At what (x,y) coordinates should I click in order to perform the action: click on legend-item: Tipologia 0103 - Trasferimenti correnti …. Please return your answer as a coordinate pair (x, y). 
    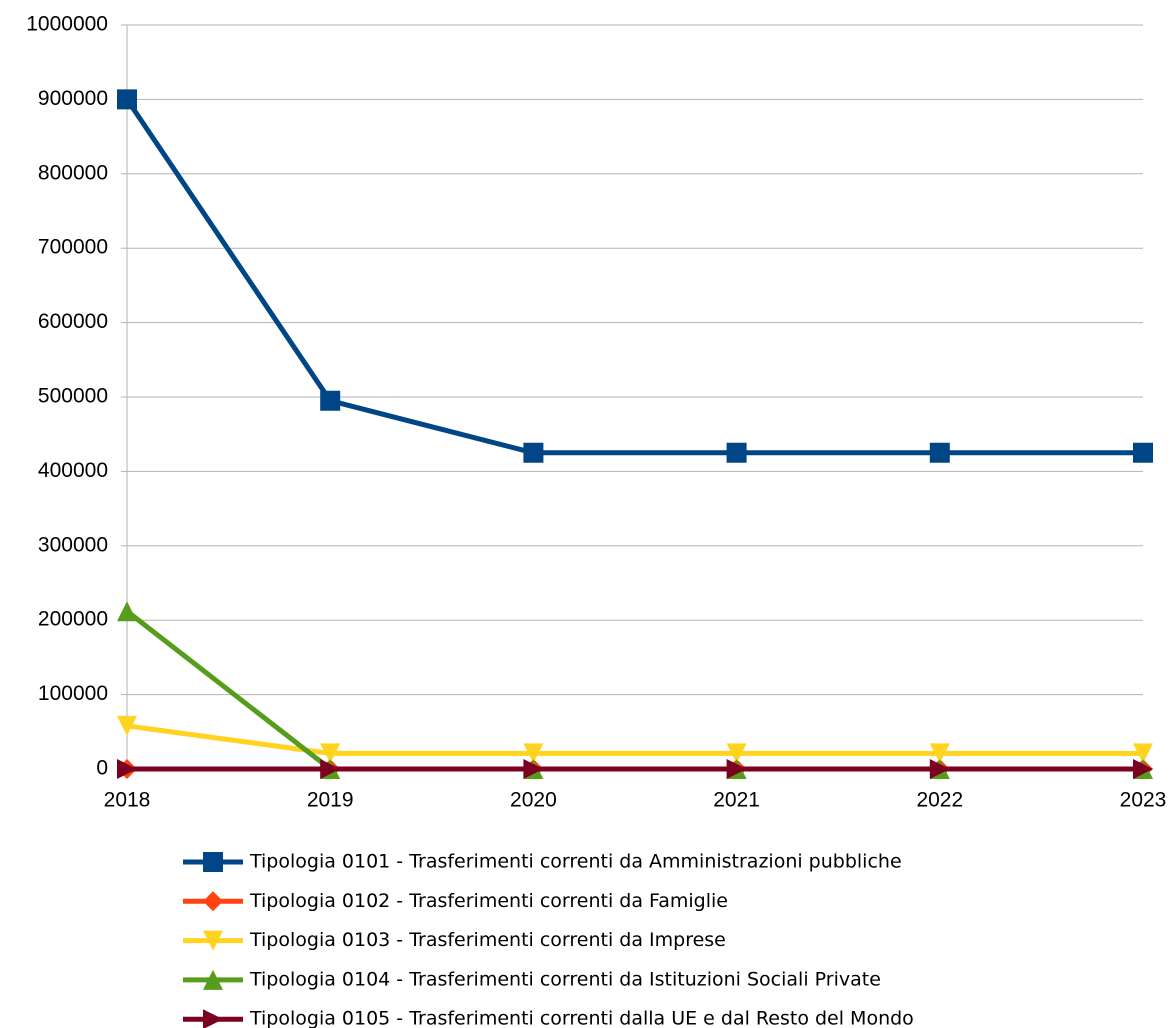
    Looking at the image, I should click on (454, 940).